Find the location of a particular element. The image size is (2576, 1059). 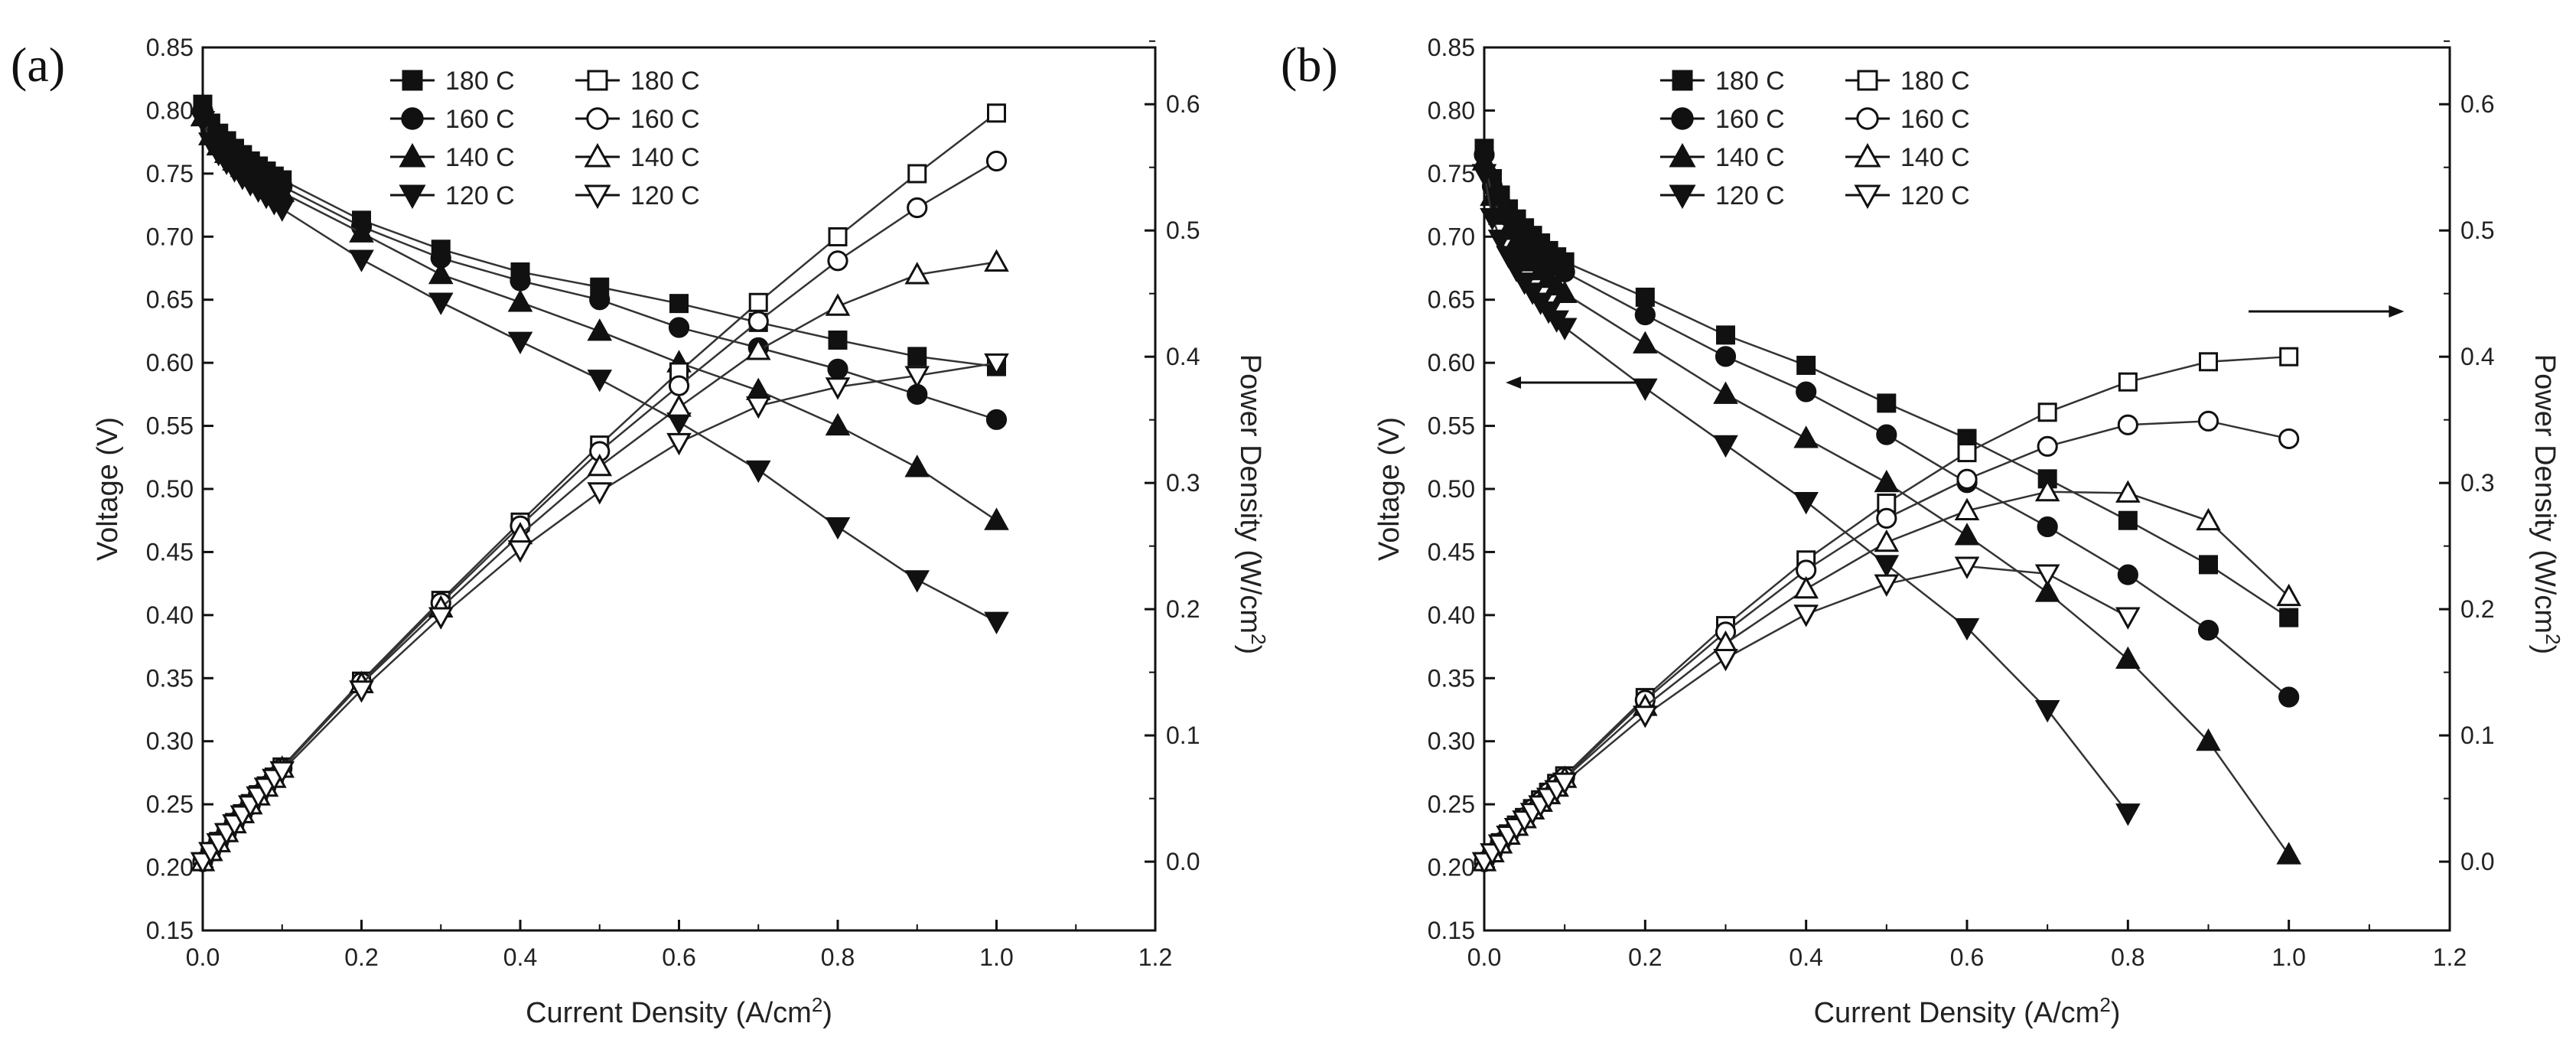

x-tick-label: 0.0 is located at coordinates (1484, 957).